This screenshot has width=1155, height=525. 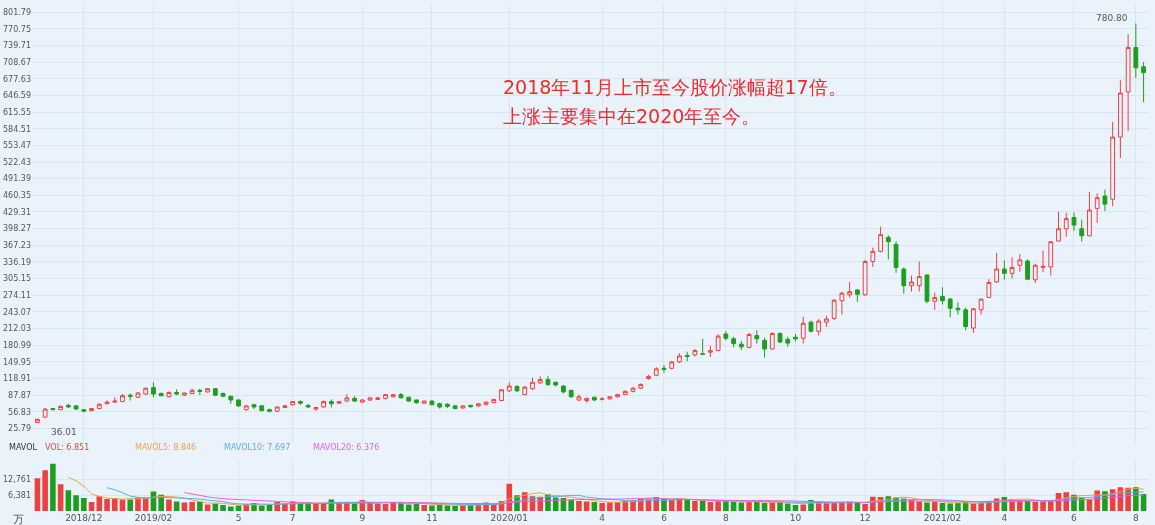 What do you see at coordinates (17, 262) in the screenshot?
I see `y-tick-label: 336.19` at bounding box center [17, 262].